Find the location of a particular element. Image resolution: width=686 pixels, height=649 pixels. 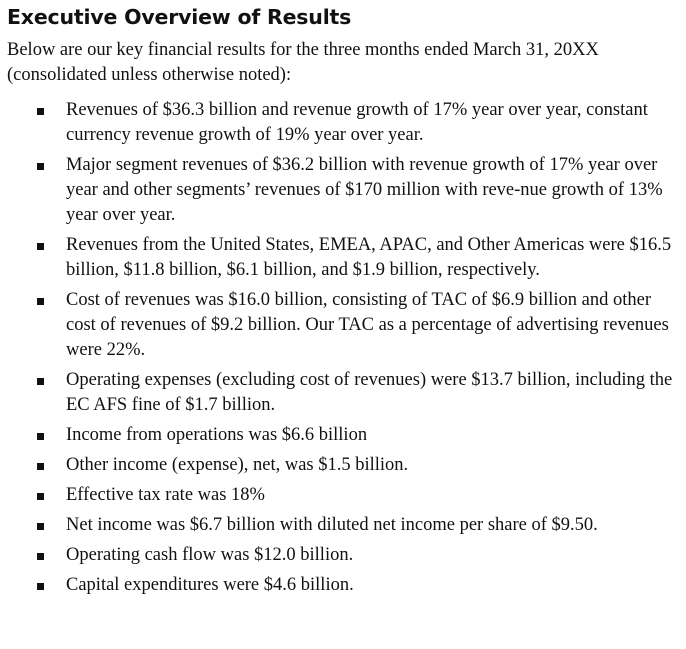

list-item-text: Operating cash flow was $12.0 billion. is located at coordinates (210, 555).